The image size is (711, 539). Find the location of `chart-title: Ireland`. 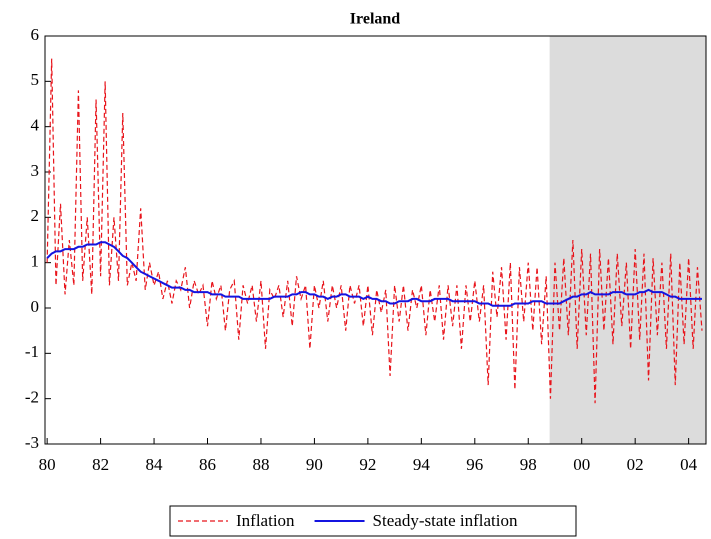

chart-title: Ireland is located at coordinates (375, 19).